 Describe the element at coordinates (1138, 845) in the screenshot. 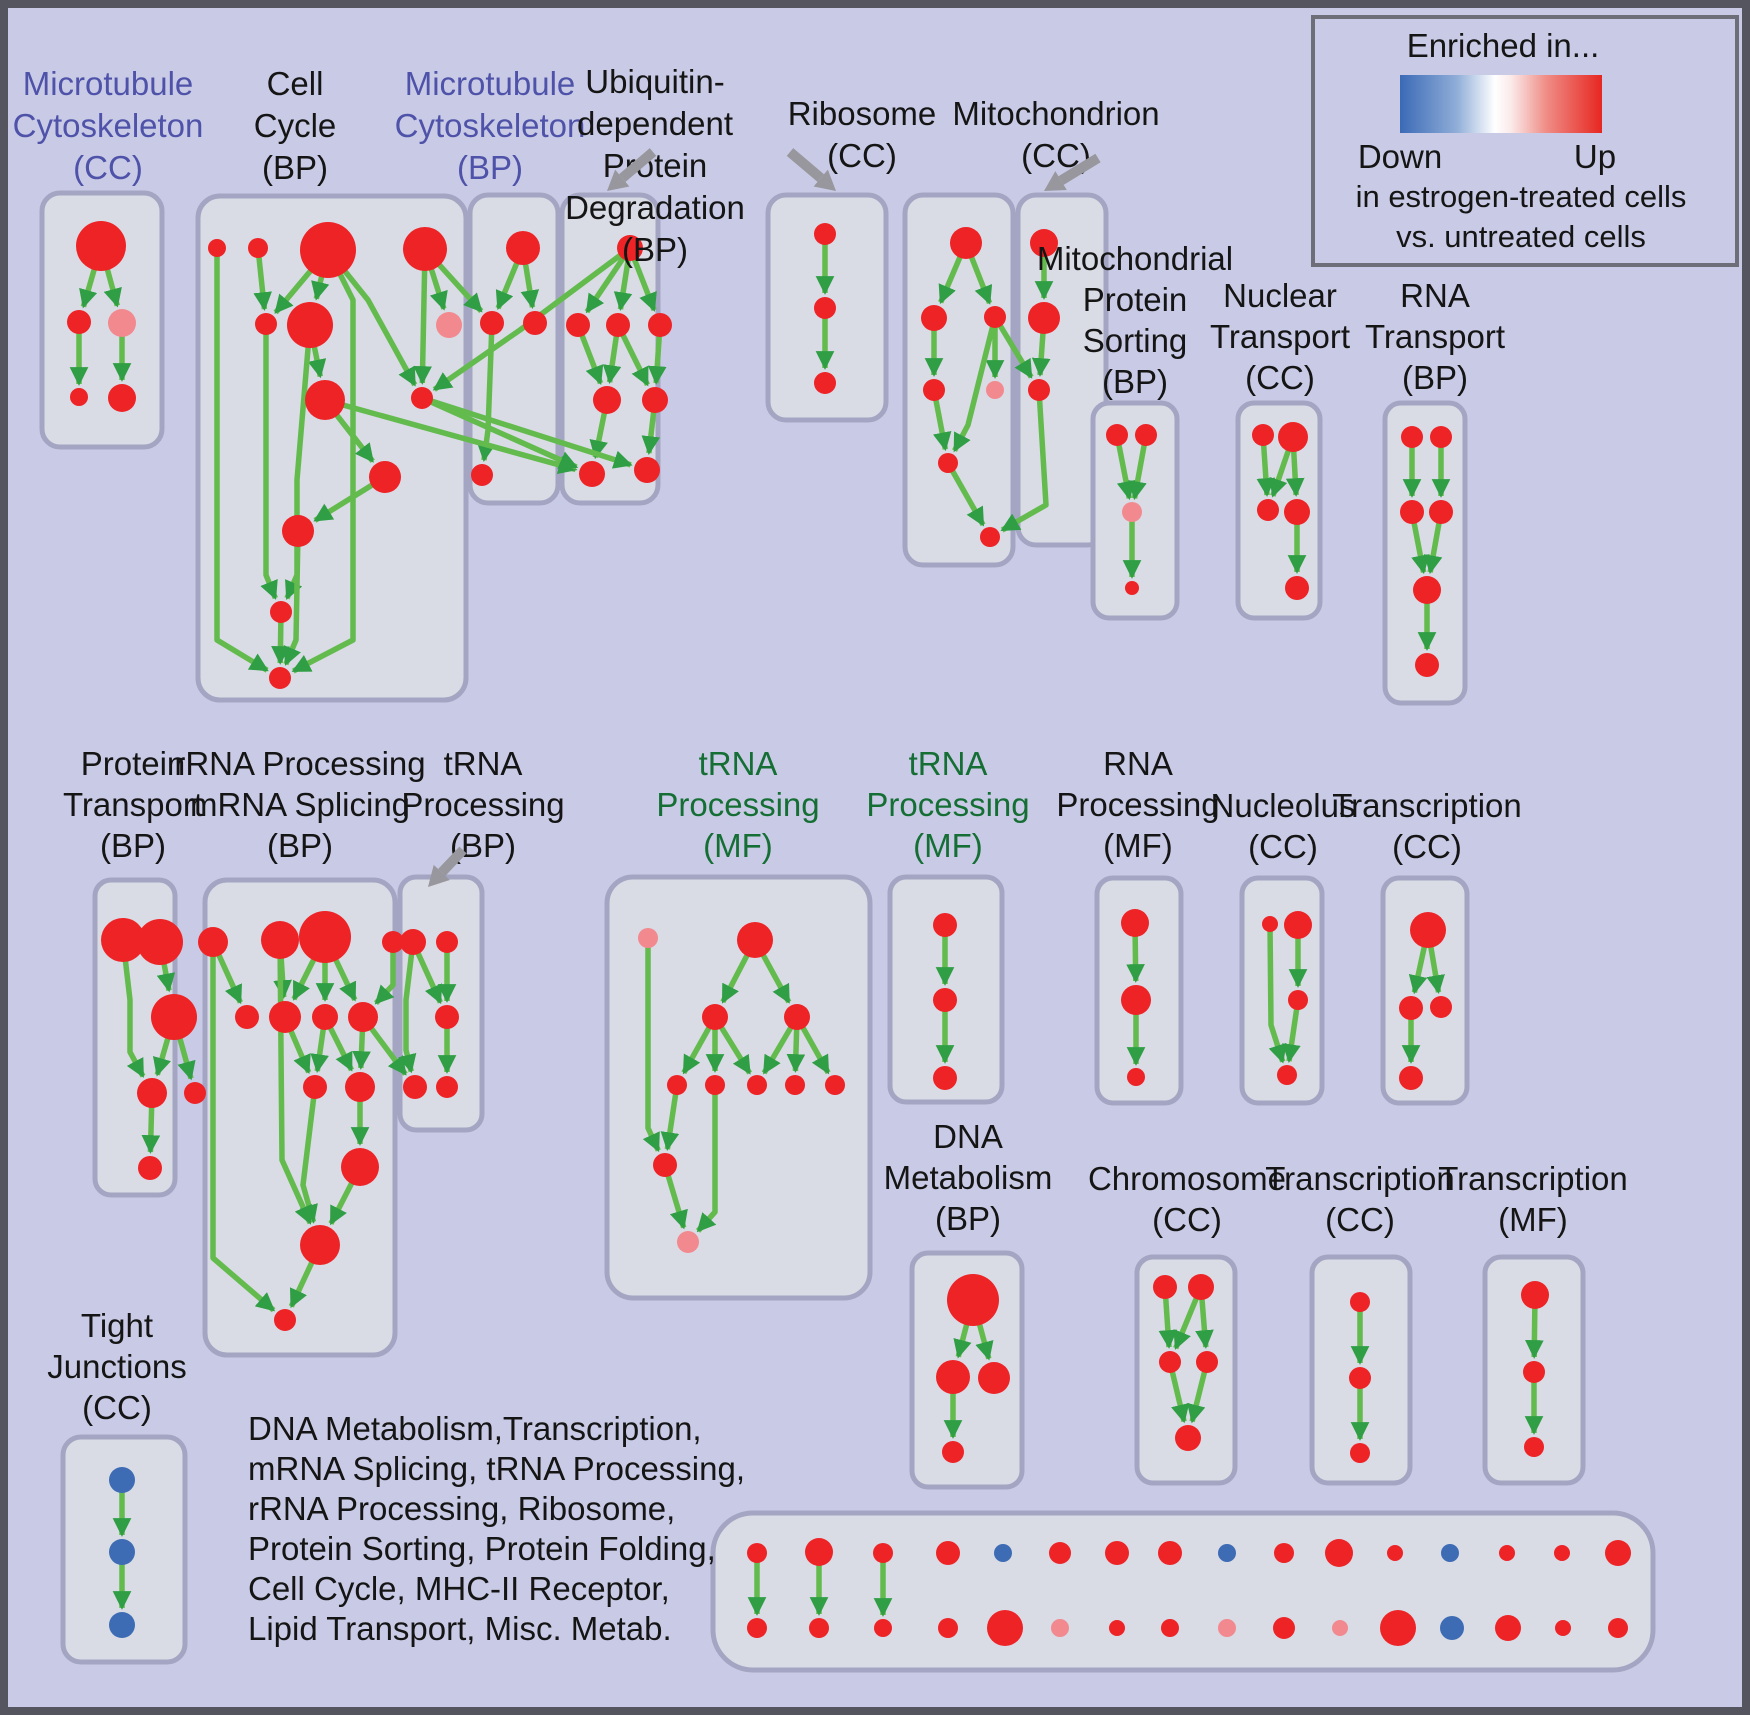

I see `label-rna-processing-mf-line-2: (MF)` at that location.